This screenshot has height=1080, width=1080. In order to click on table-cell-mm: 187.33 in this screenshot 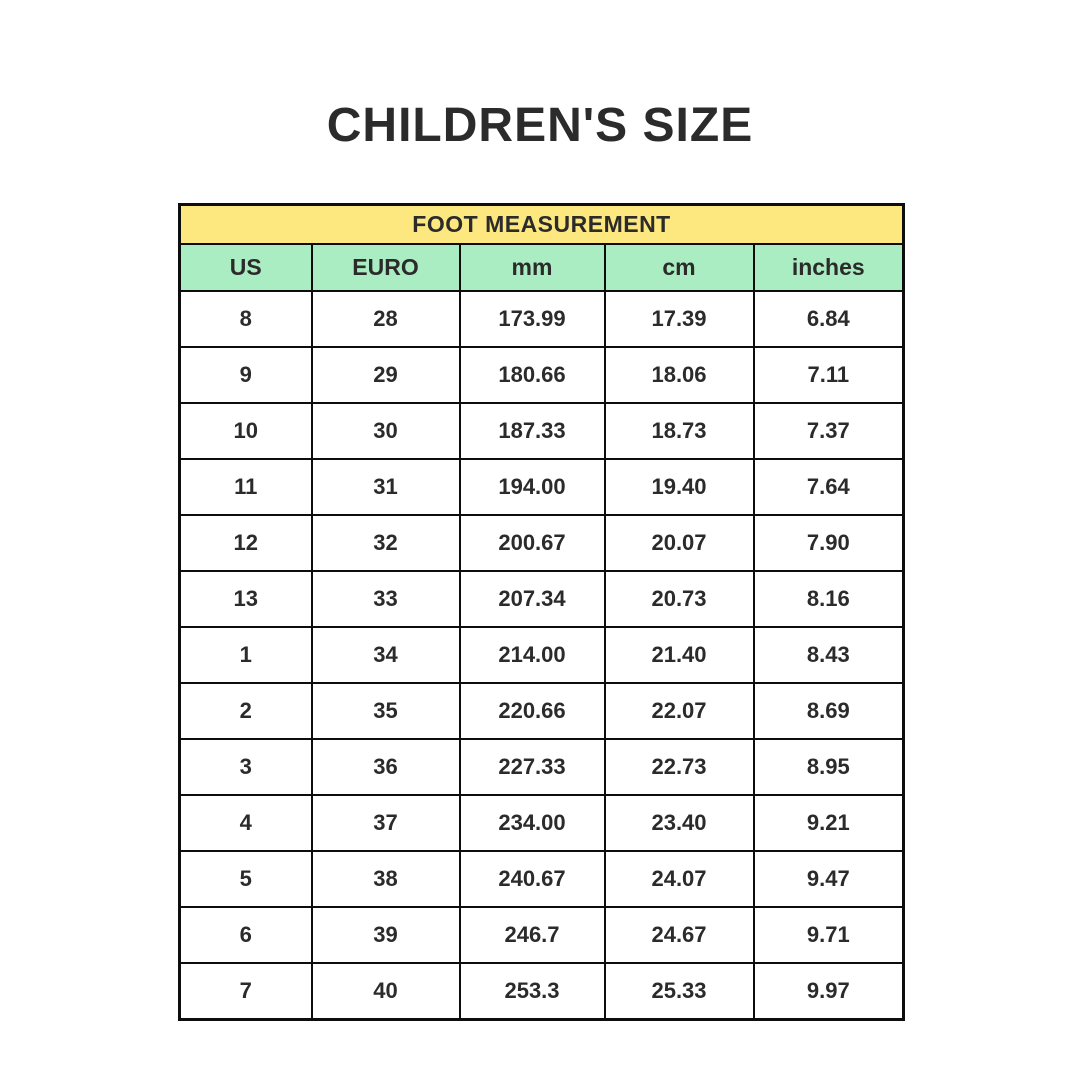, I will do `click(532, 431)`.